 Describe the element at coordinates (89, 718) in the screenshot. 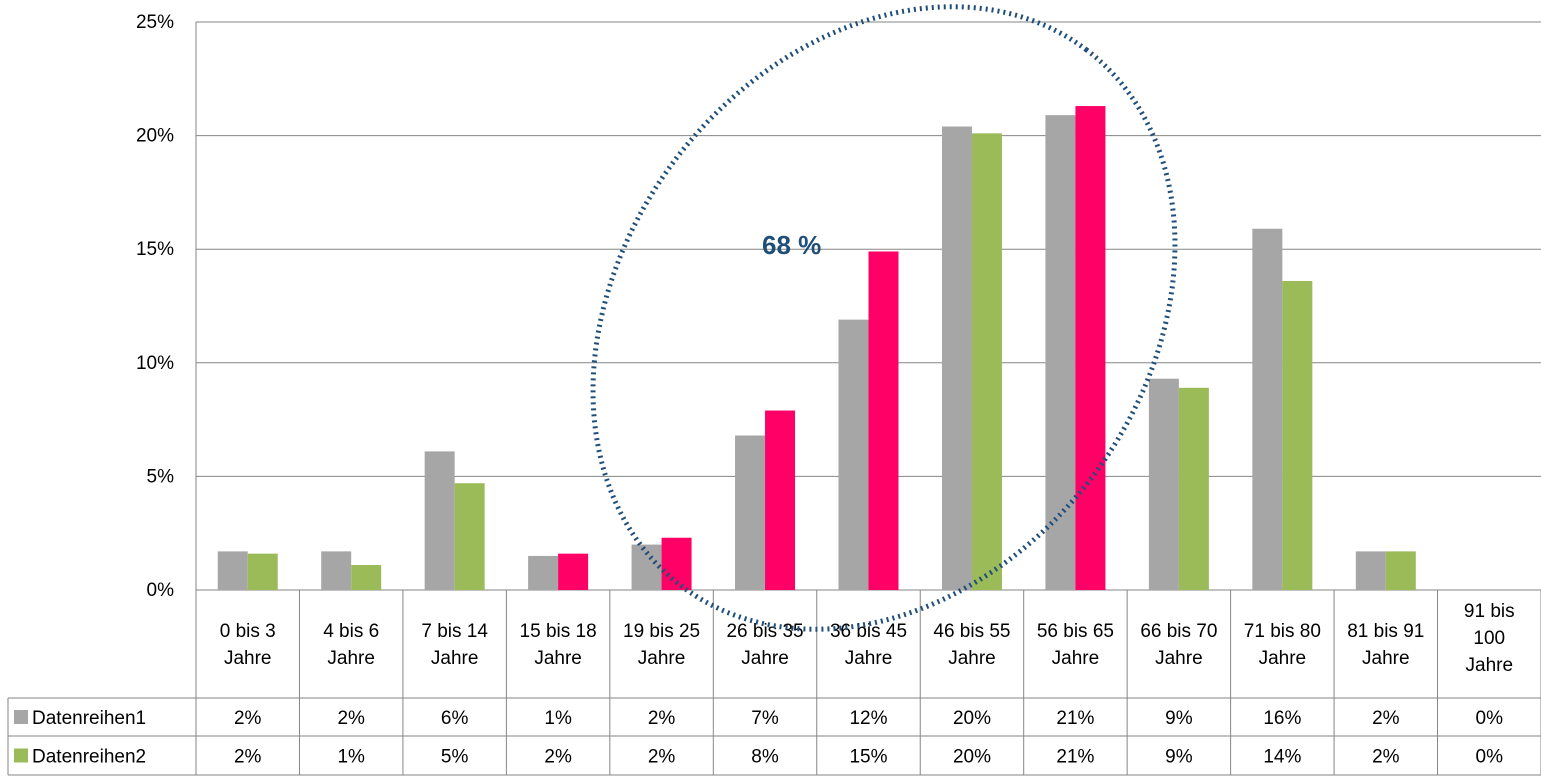

I see `legend-label-datenreihen1: Datenreihen1` at that location.